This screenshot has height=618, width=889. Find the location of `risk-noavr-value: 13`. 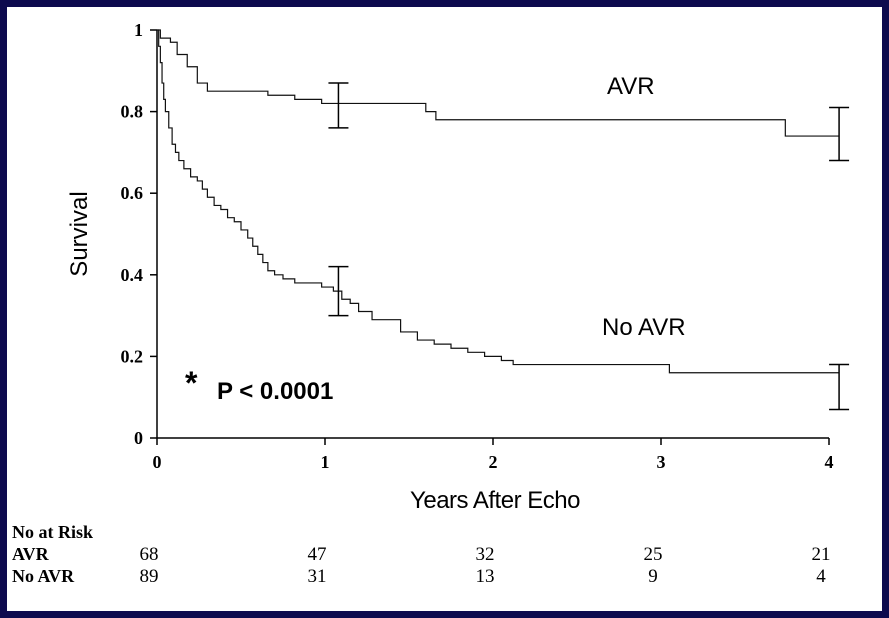

risk-noavr-value: 13 is located at coordinates (485, 576).